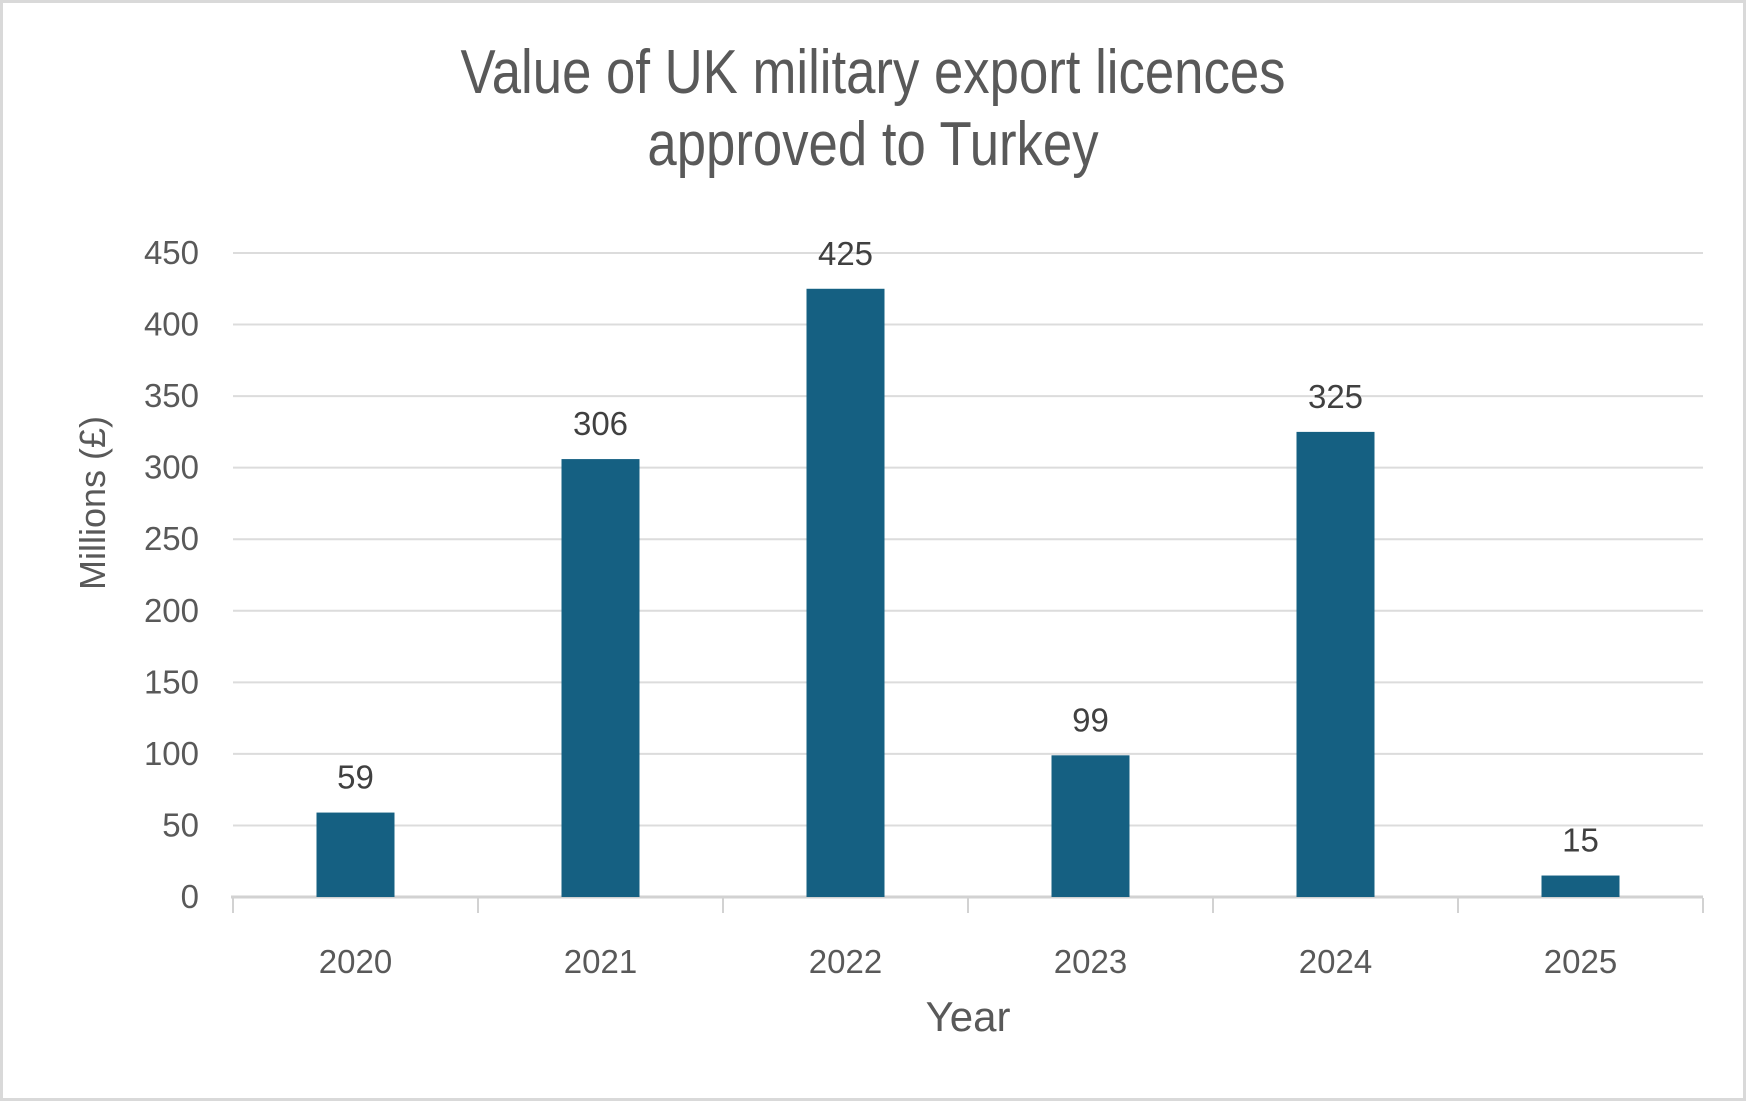 The width and height of the screenshot is (1746, 1101). What do you see at coordinates (968, 1016) in the screenshot?
I see `x-axis-title: Year` at bounding box center [968, 1016].